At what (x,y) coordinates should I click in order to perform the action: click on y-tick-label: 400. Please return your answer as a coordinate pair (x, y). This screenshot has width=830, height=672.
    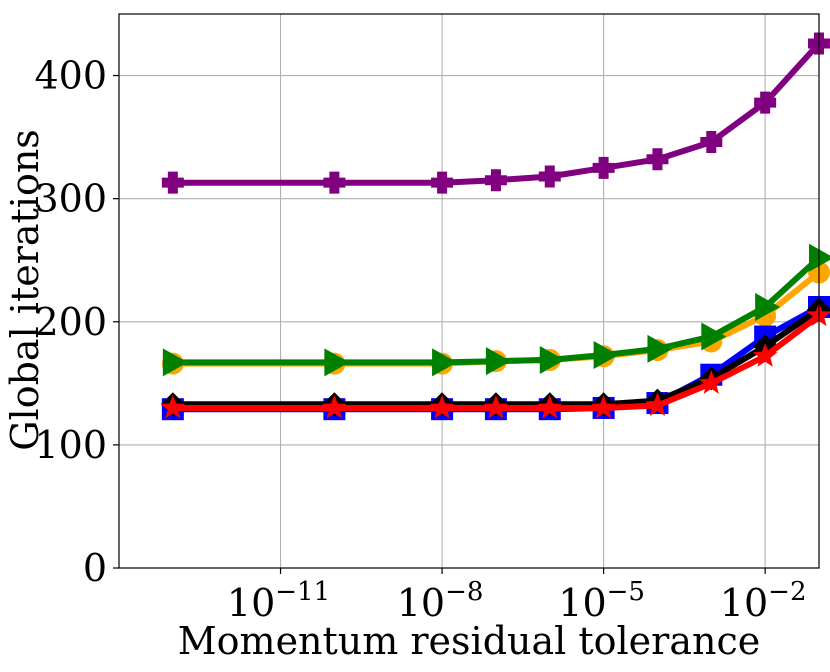
    Looking at the image, I should click on (70, 76).